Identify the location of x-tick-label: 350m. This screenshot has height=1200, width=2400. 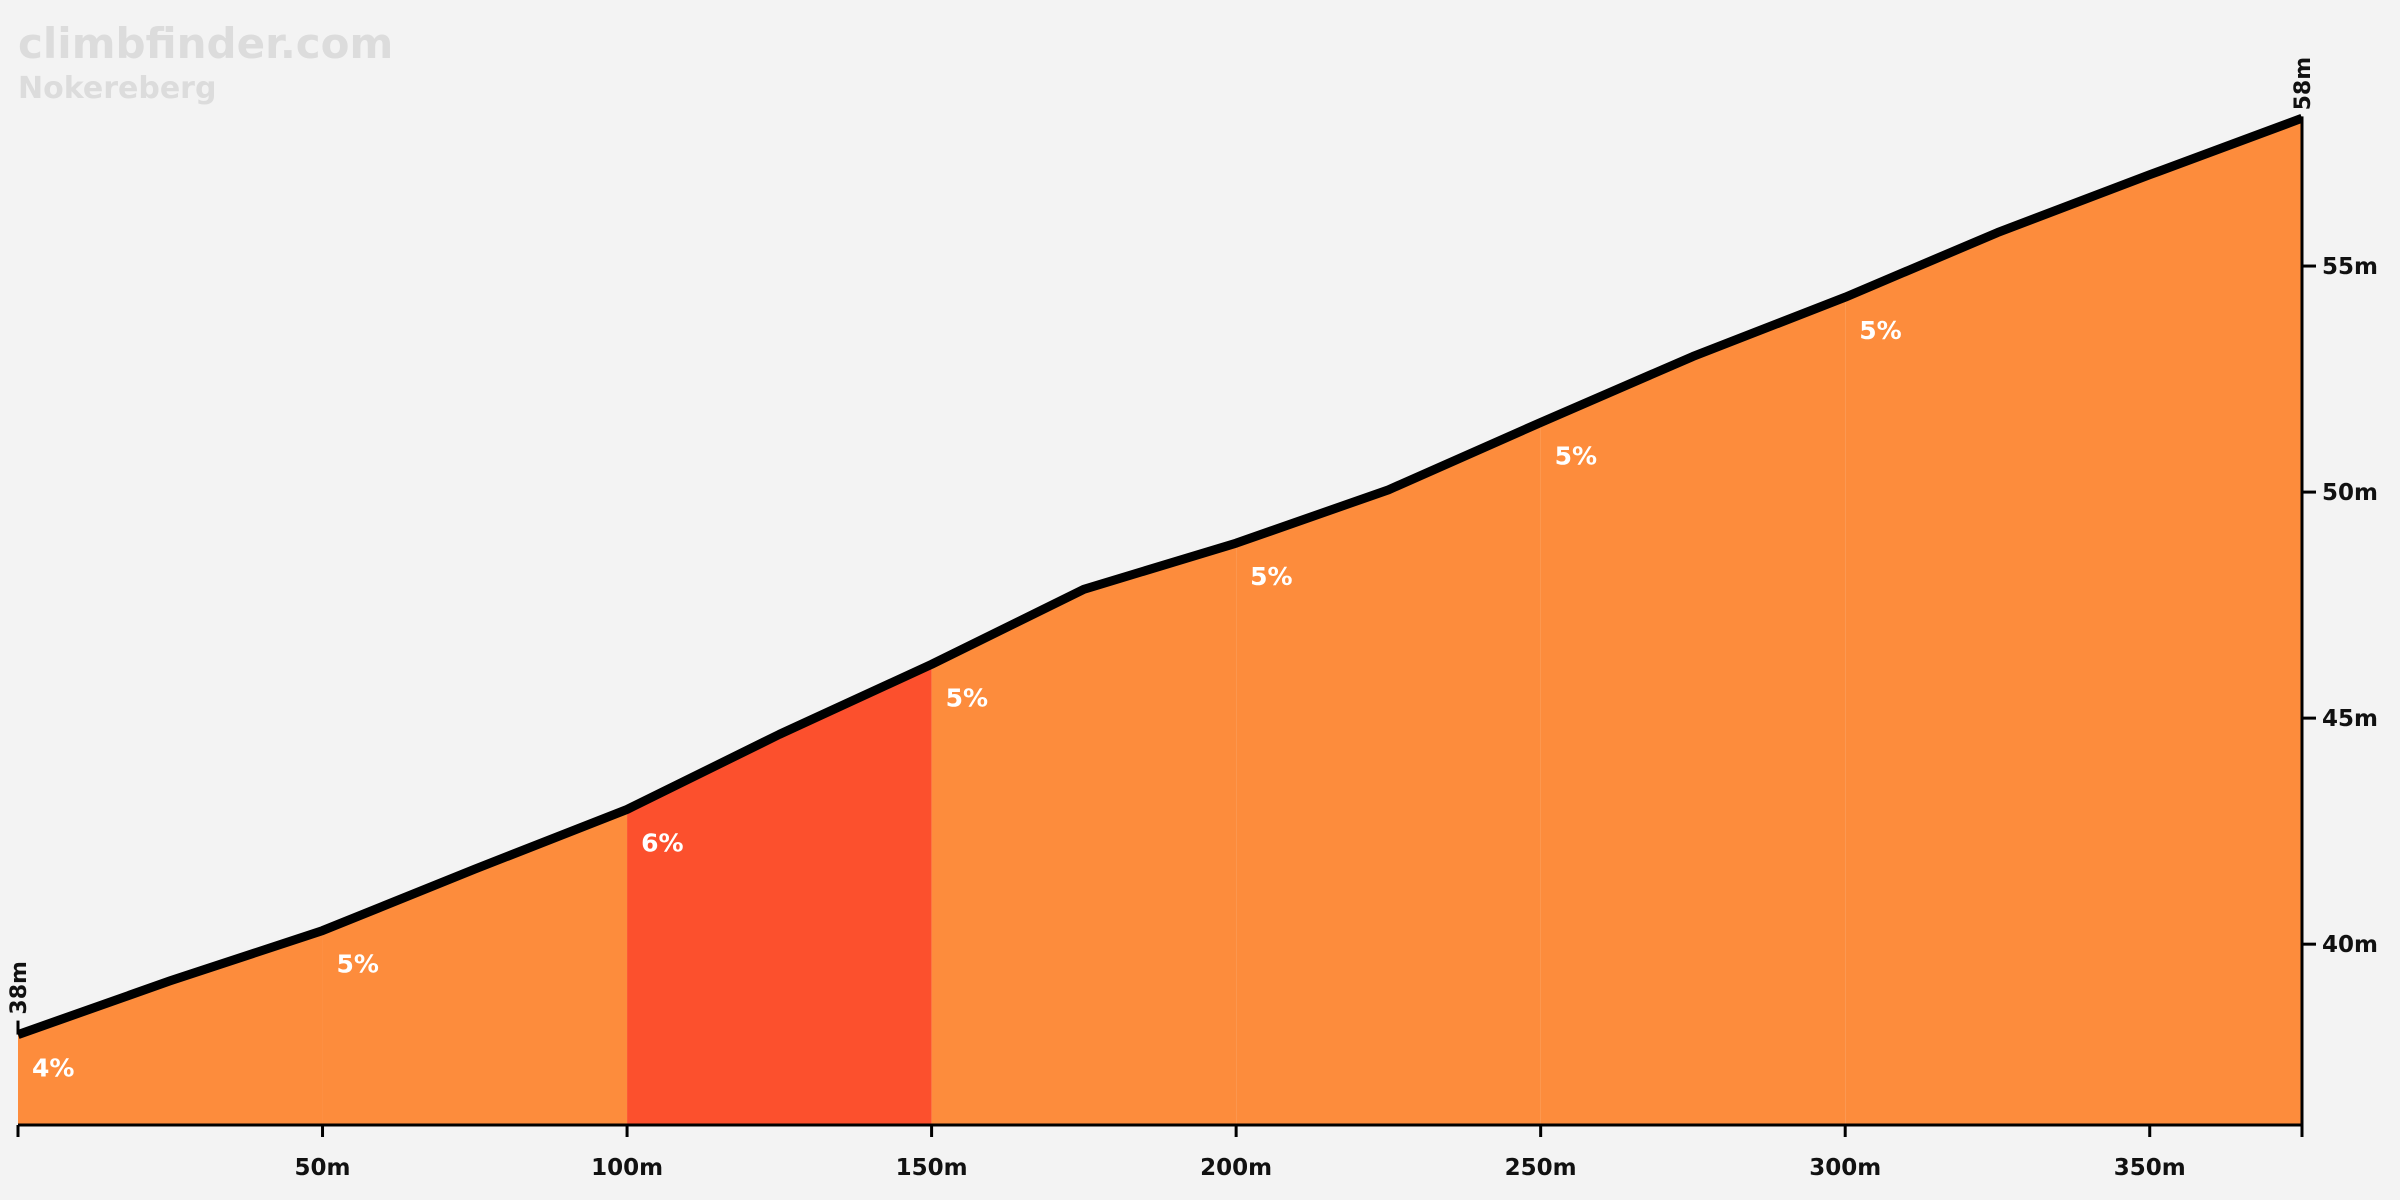
(2150, 1168).